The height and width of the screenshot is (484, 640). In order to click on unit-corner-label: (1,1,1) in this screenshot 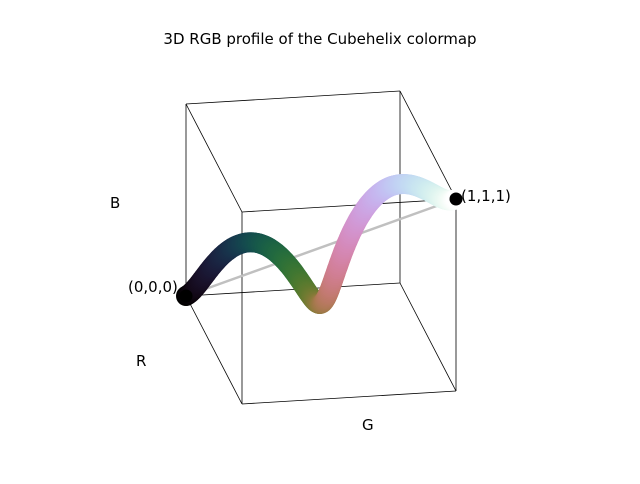, I will do `click(486, 196)`.